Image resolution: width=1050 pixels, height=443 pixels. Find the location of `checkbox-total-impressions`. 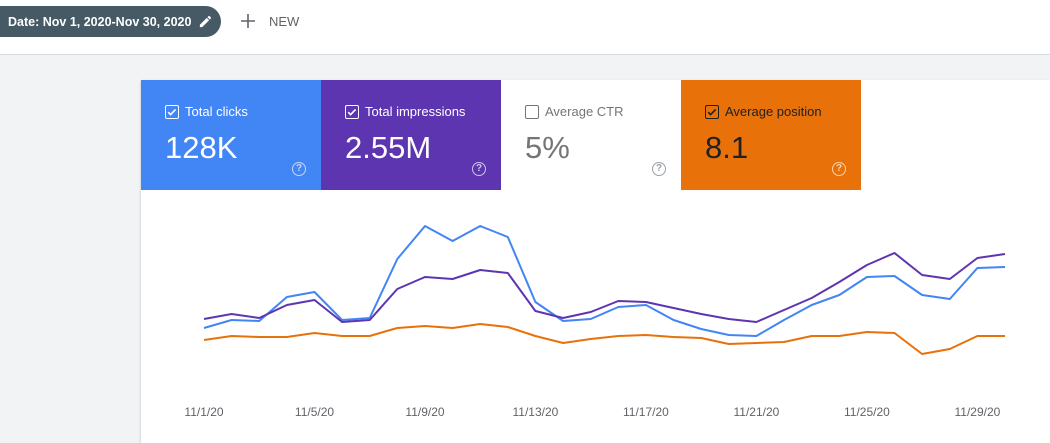

checkbox-total-impressions is located at coordinates (352, 112).